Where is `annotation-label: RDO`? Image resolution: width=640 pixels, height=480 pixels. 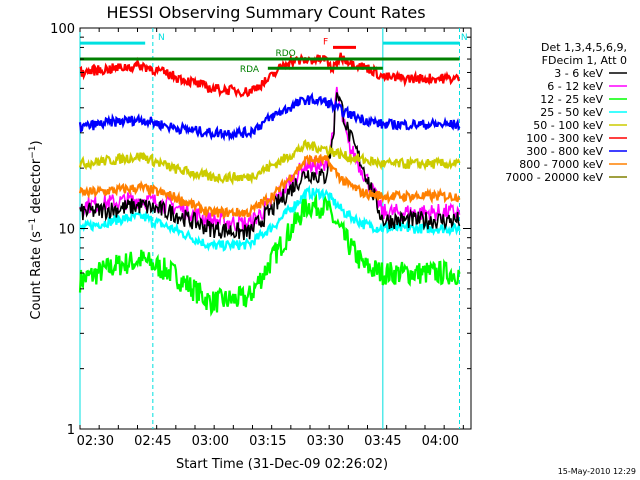
annotation-label: RDO is located at coordinates (286, 54).